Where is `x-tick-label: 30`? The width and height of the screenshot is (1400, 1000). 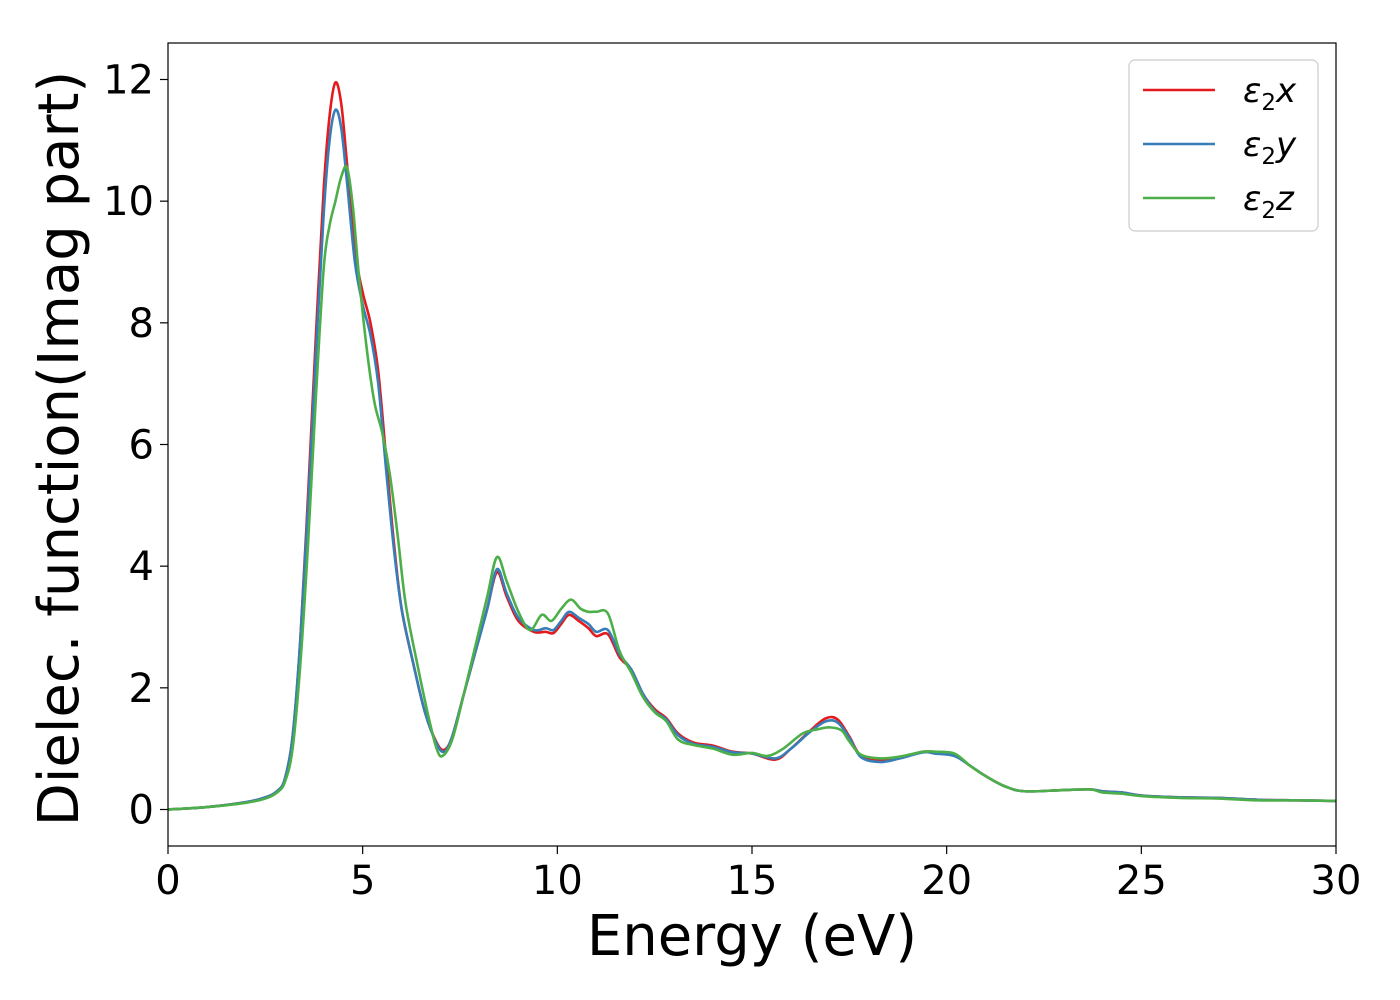 x-tick-label: 30 is located at coordinates (1336, 881).